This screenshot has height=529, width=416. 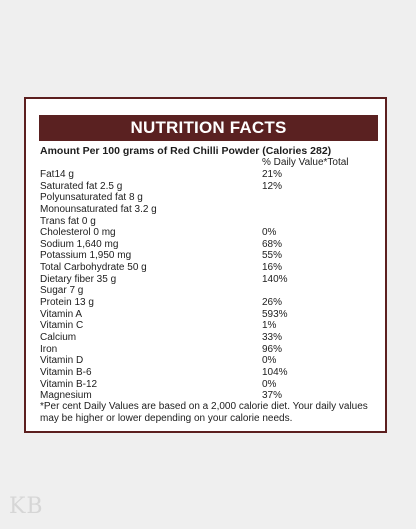 What do you see at coordinates (26, 506) in the screenshot?
I see `brand-logo: KB` at bounding box center [26, 506].